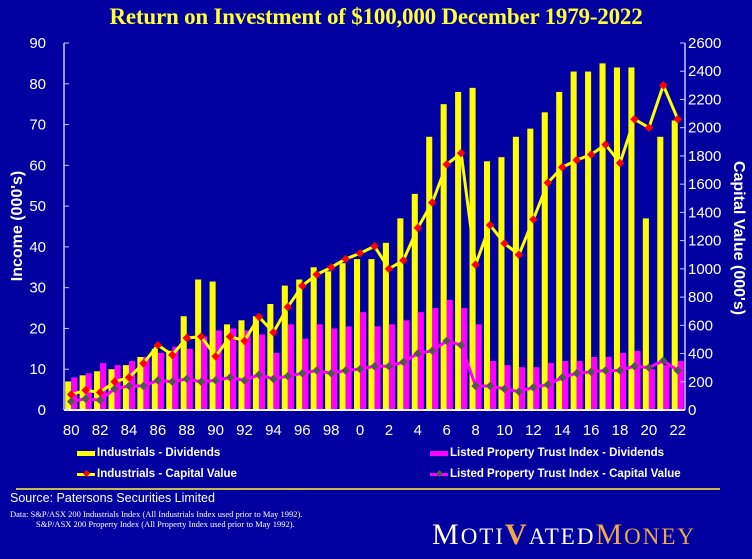 This screenshot has width=752, height=559. I want to click on y-tick-label: 40, so click(37, 247).